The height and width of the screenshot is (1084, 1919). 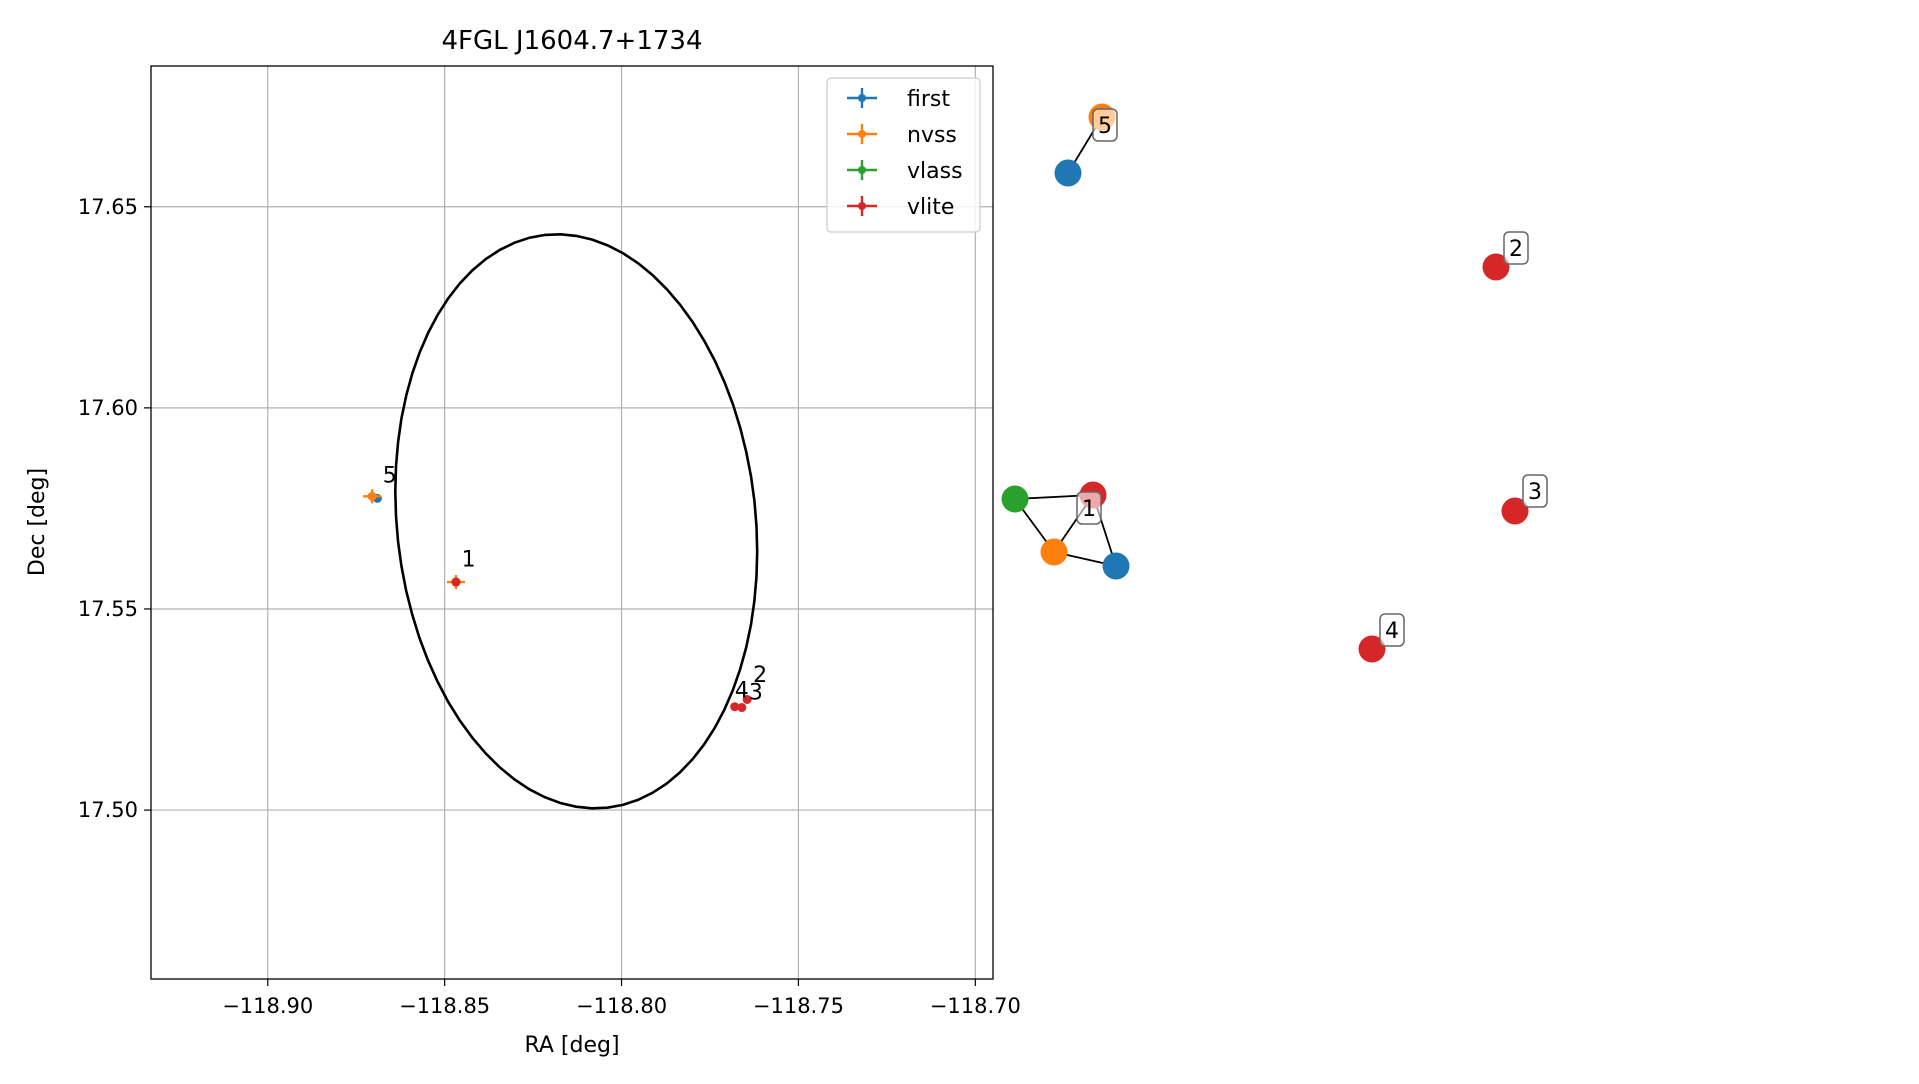 What do you see at coordinates (742, 690) in the screenshot?
I see `source-label: 4` at bounding box center [742, 690].